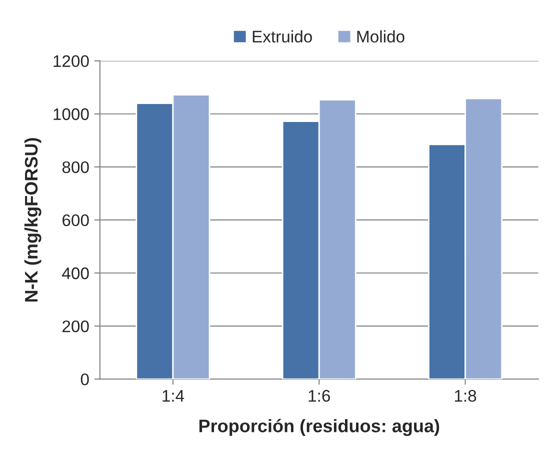  I want to click on y-tick-label: 800, so click(75, 167).